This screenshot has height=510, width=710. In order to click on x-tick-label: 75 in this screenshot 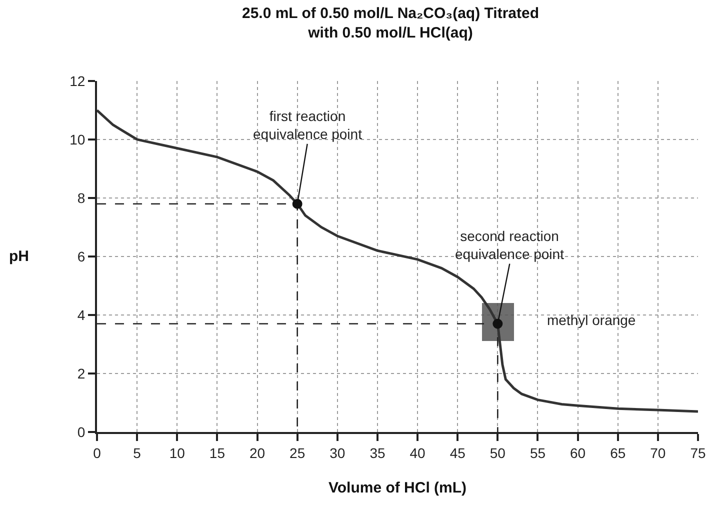, I will do `click(698, 452)`.